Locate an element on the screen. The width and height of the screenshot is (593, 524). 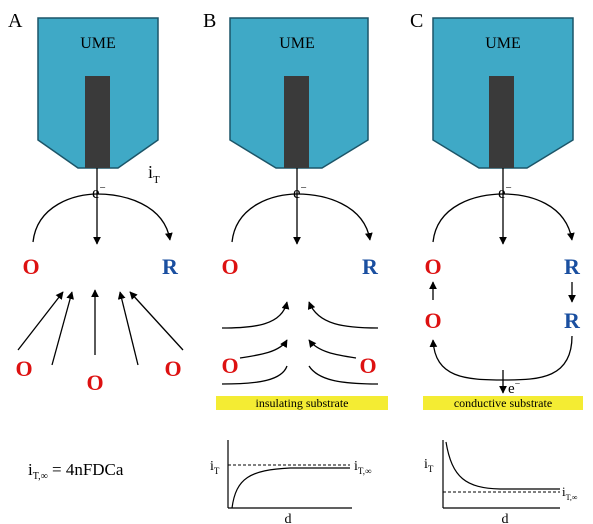
panel-a-electron-label: e− is located at coordinates (99, 192).